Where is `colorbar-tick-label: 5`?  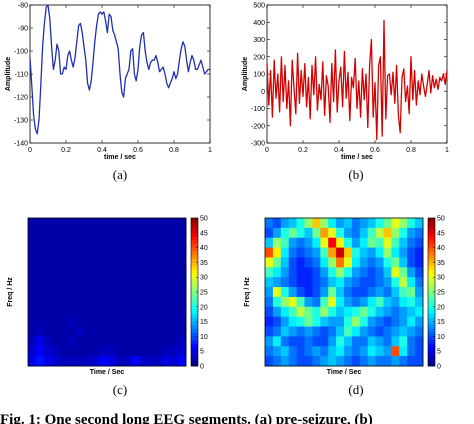 colorbar-tick-label: 5 is located at coordinates (202, 352).